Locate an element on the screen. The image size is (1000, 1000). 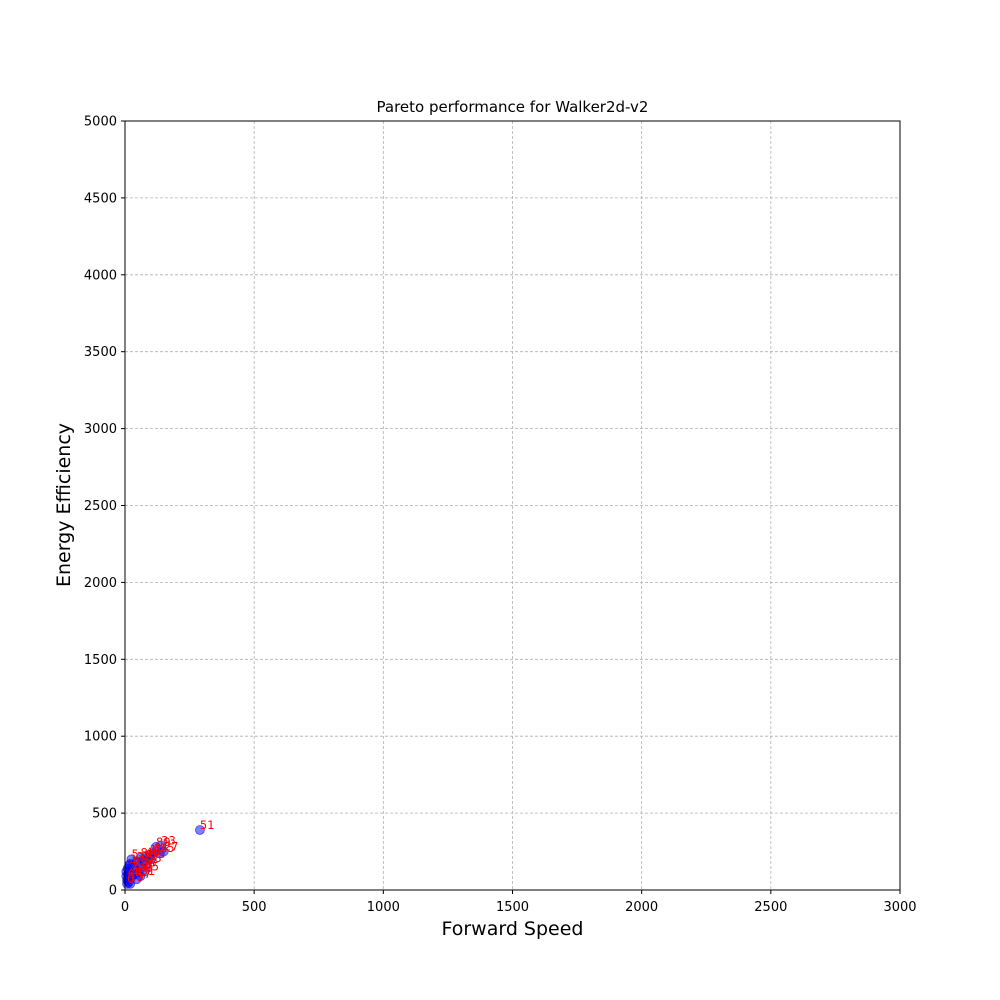
point-label: 33 is located at coordinates (168, 840).